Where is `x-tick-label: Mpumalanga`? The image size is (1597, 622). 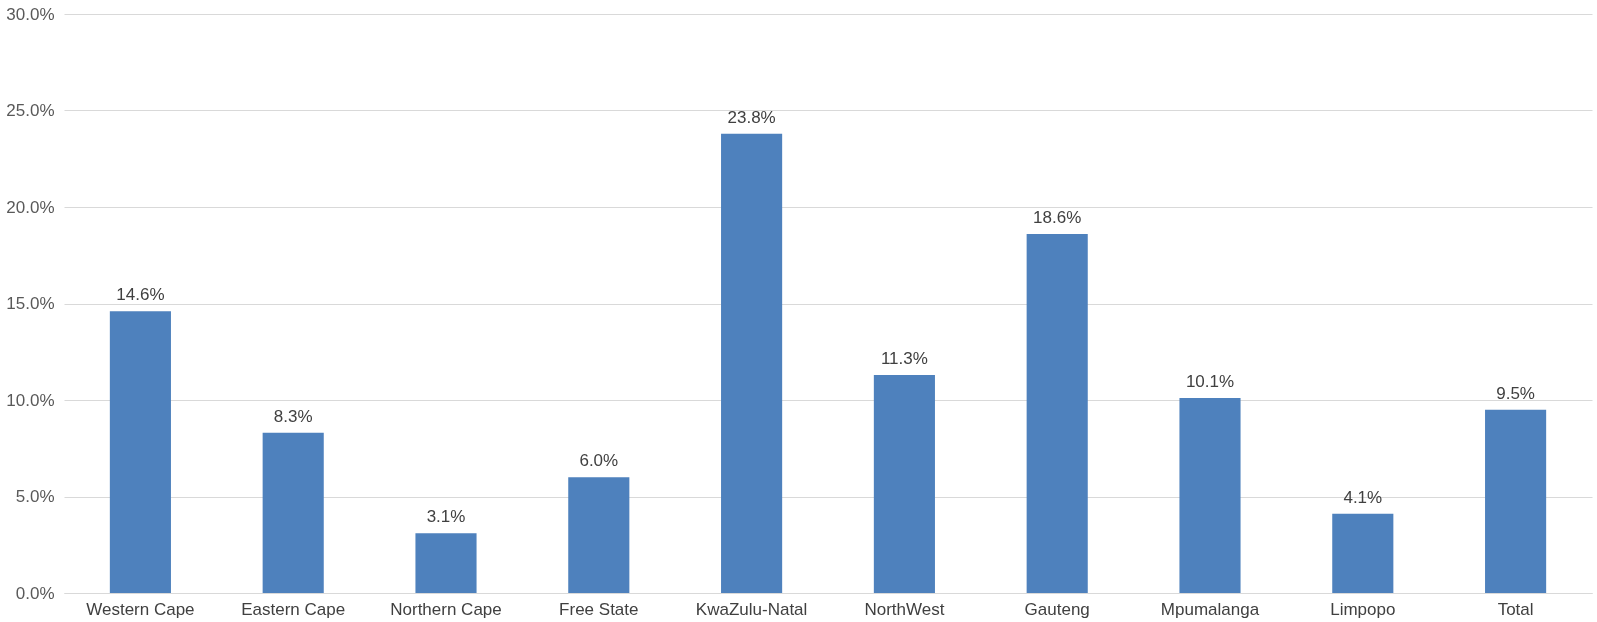
x-tick-label: Mpumalanga is located at coordinates (1210, 609).